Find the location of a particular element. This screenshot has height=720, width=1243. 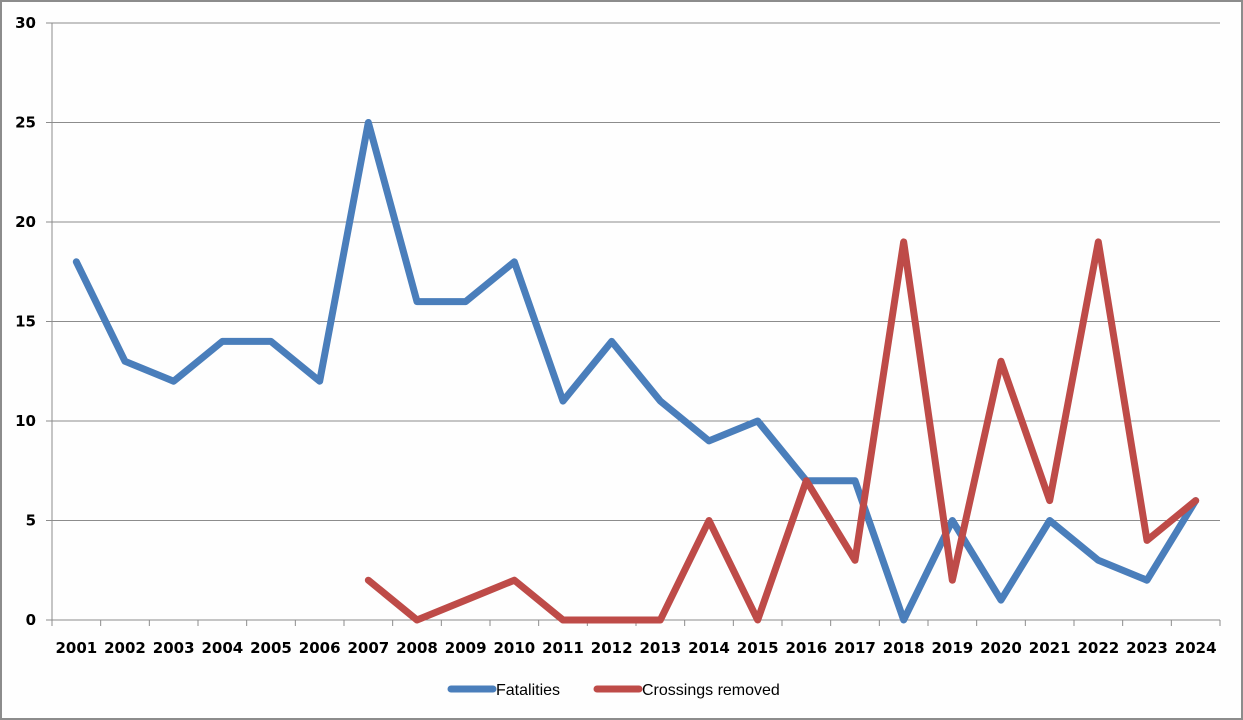

y-tick-label: 15 is located at coordinates (25, 322).